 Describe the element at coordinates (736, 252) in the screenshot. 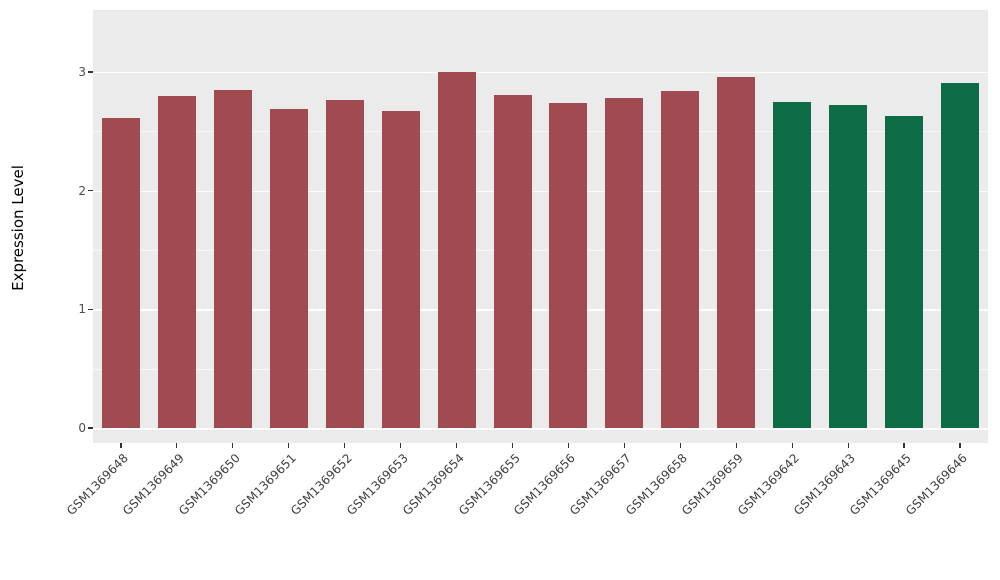

I see `bar-GSM1369659` at that location.